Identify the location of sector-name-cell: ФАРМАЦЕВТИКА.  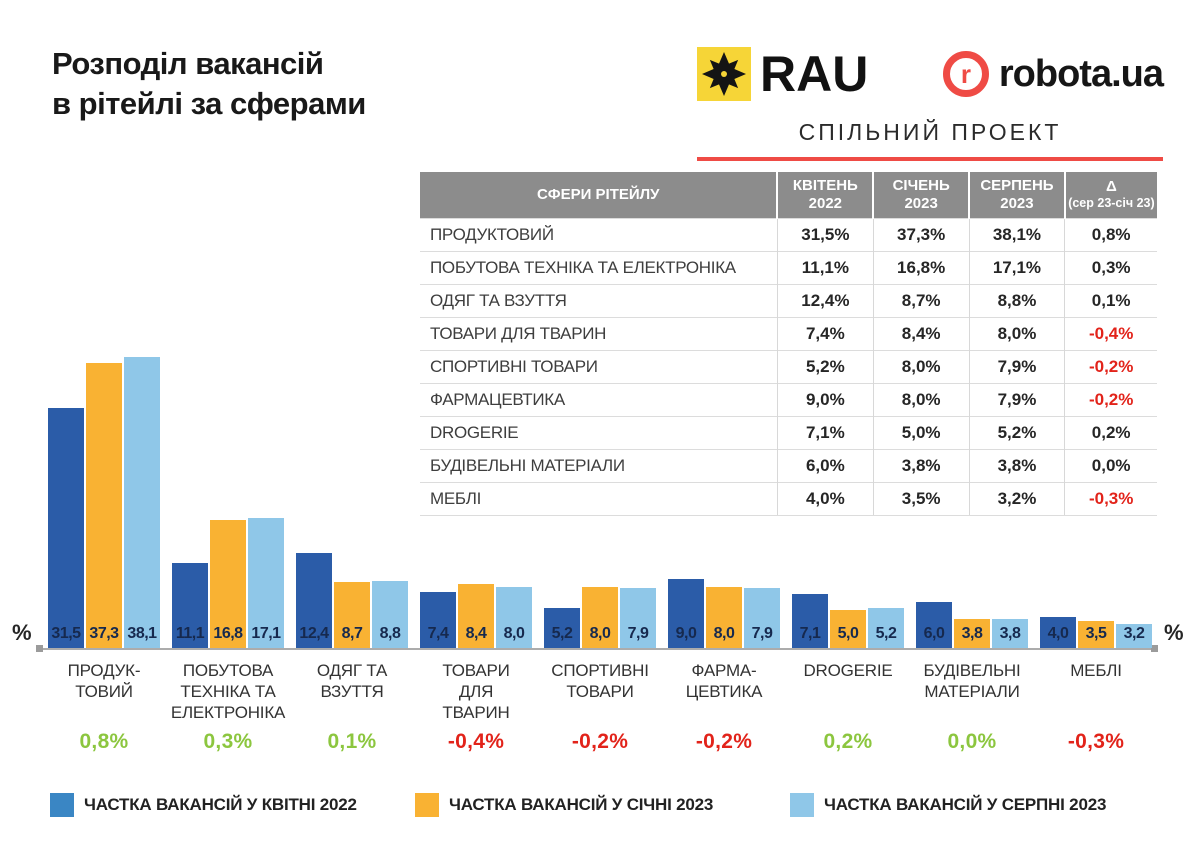
(599, 399).